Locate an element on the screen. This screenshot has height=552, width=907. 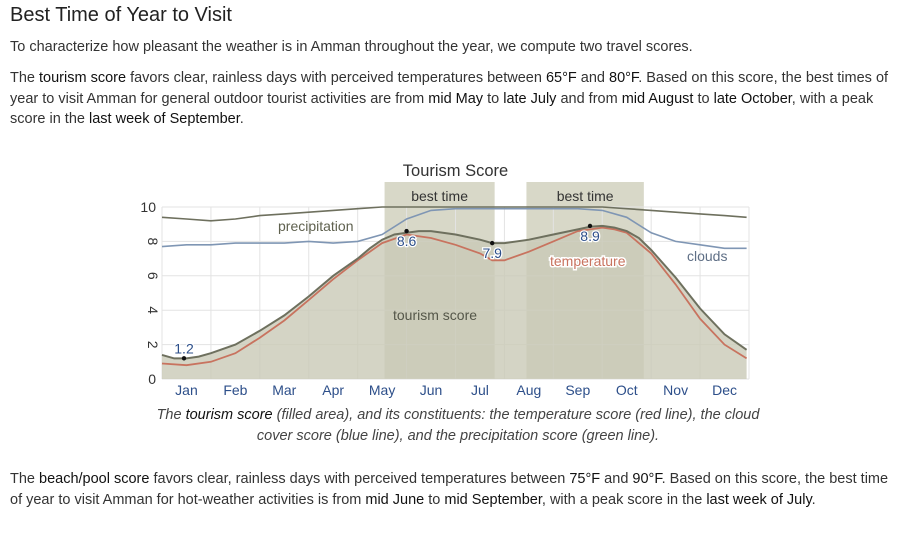
chart-title: Tourism Score is located at coordinates (455, 171).